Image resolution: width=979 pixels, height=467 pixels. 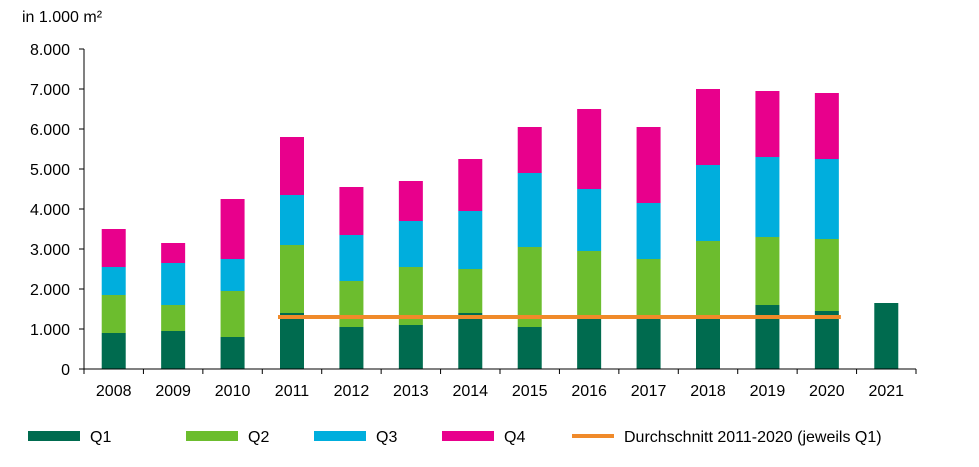 I want to click on bar-q3-2016, so click(x=589, y=220).